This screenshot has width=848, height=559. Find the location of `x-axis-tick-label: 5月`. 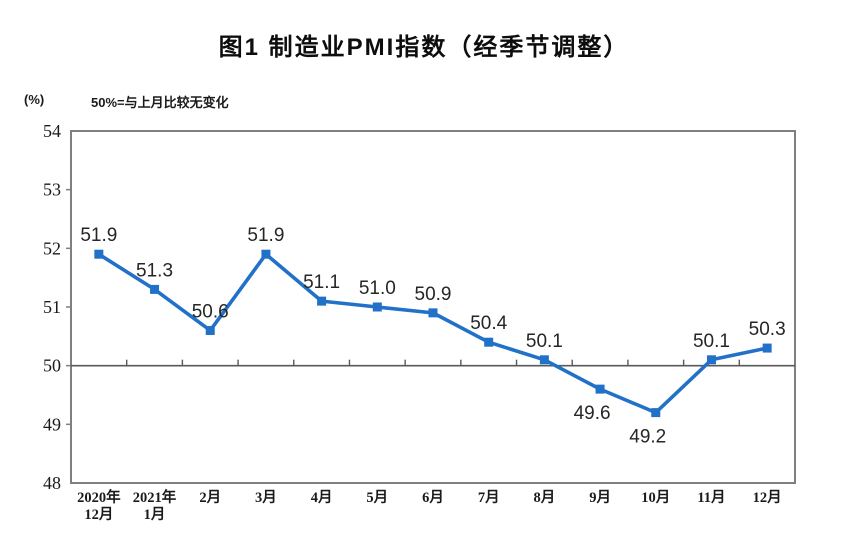

x-axis-tick-label: 5月 is located at coordinates (377, 497).